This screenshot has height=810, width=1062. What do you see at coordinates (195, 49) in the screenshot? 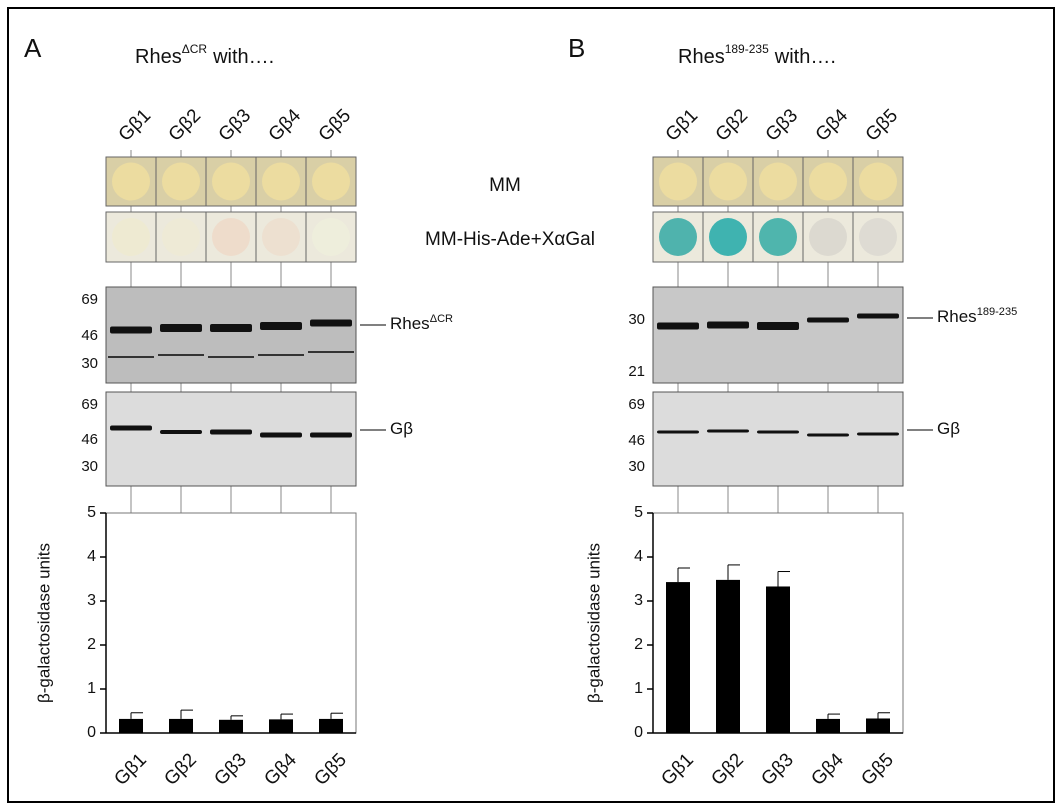
I see `title-sup: ΔCR` at bounding box center [195, 49].